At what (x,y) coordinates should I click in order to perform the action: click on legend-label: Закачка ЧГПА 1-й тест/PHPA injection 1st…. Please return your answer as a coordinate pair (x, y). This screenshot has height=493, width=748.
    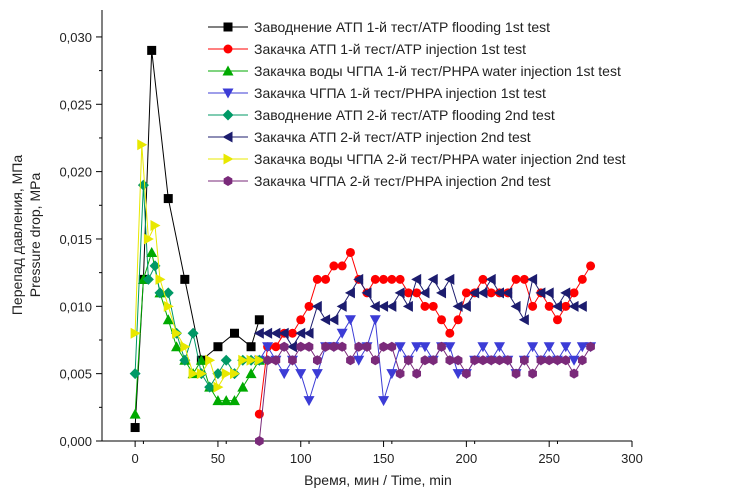
    Looking at the image, I should click on (400, 93).